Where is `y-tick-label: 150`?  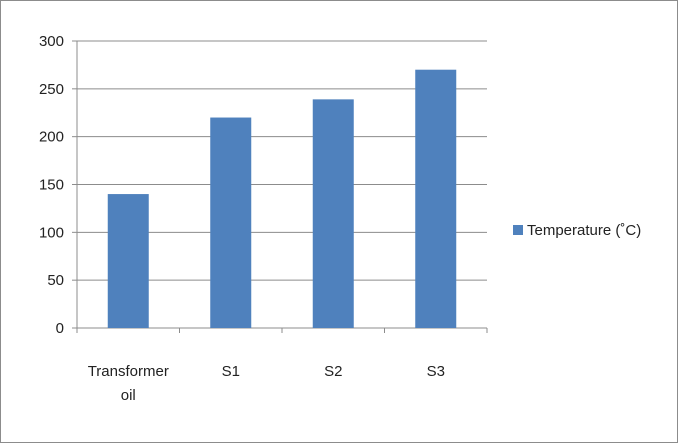 y-tick-label: 150 is located at coordinates (51, 185).